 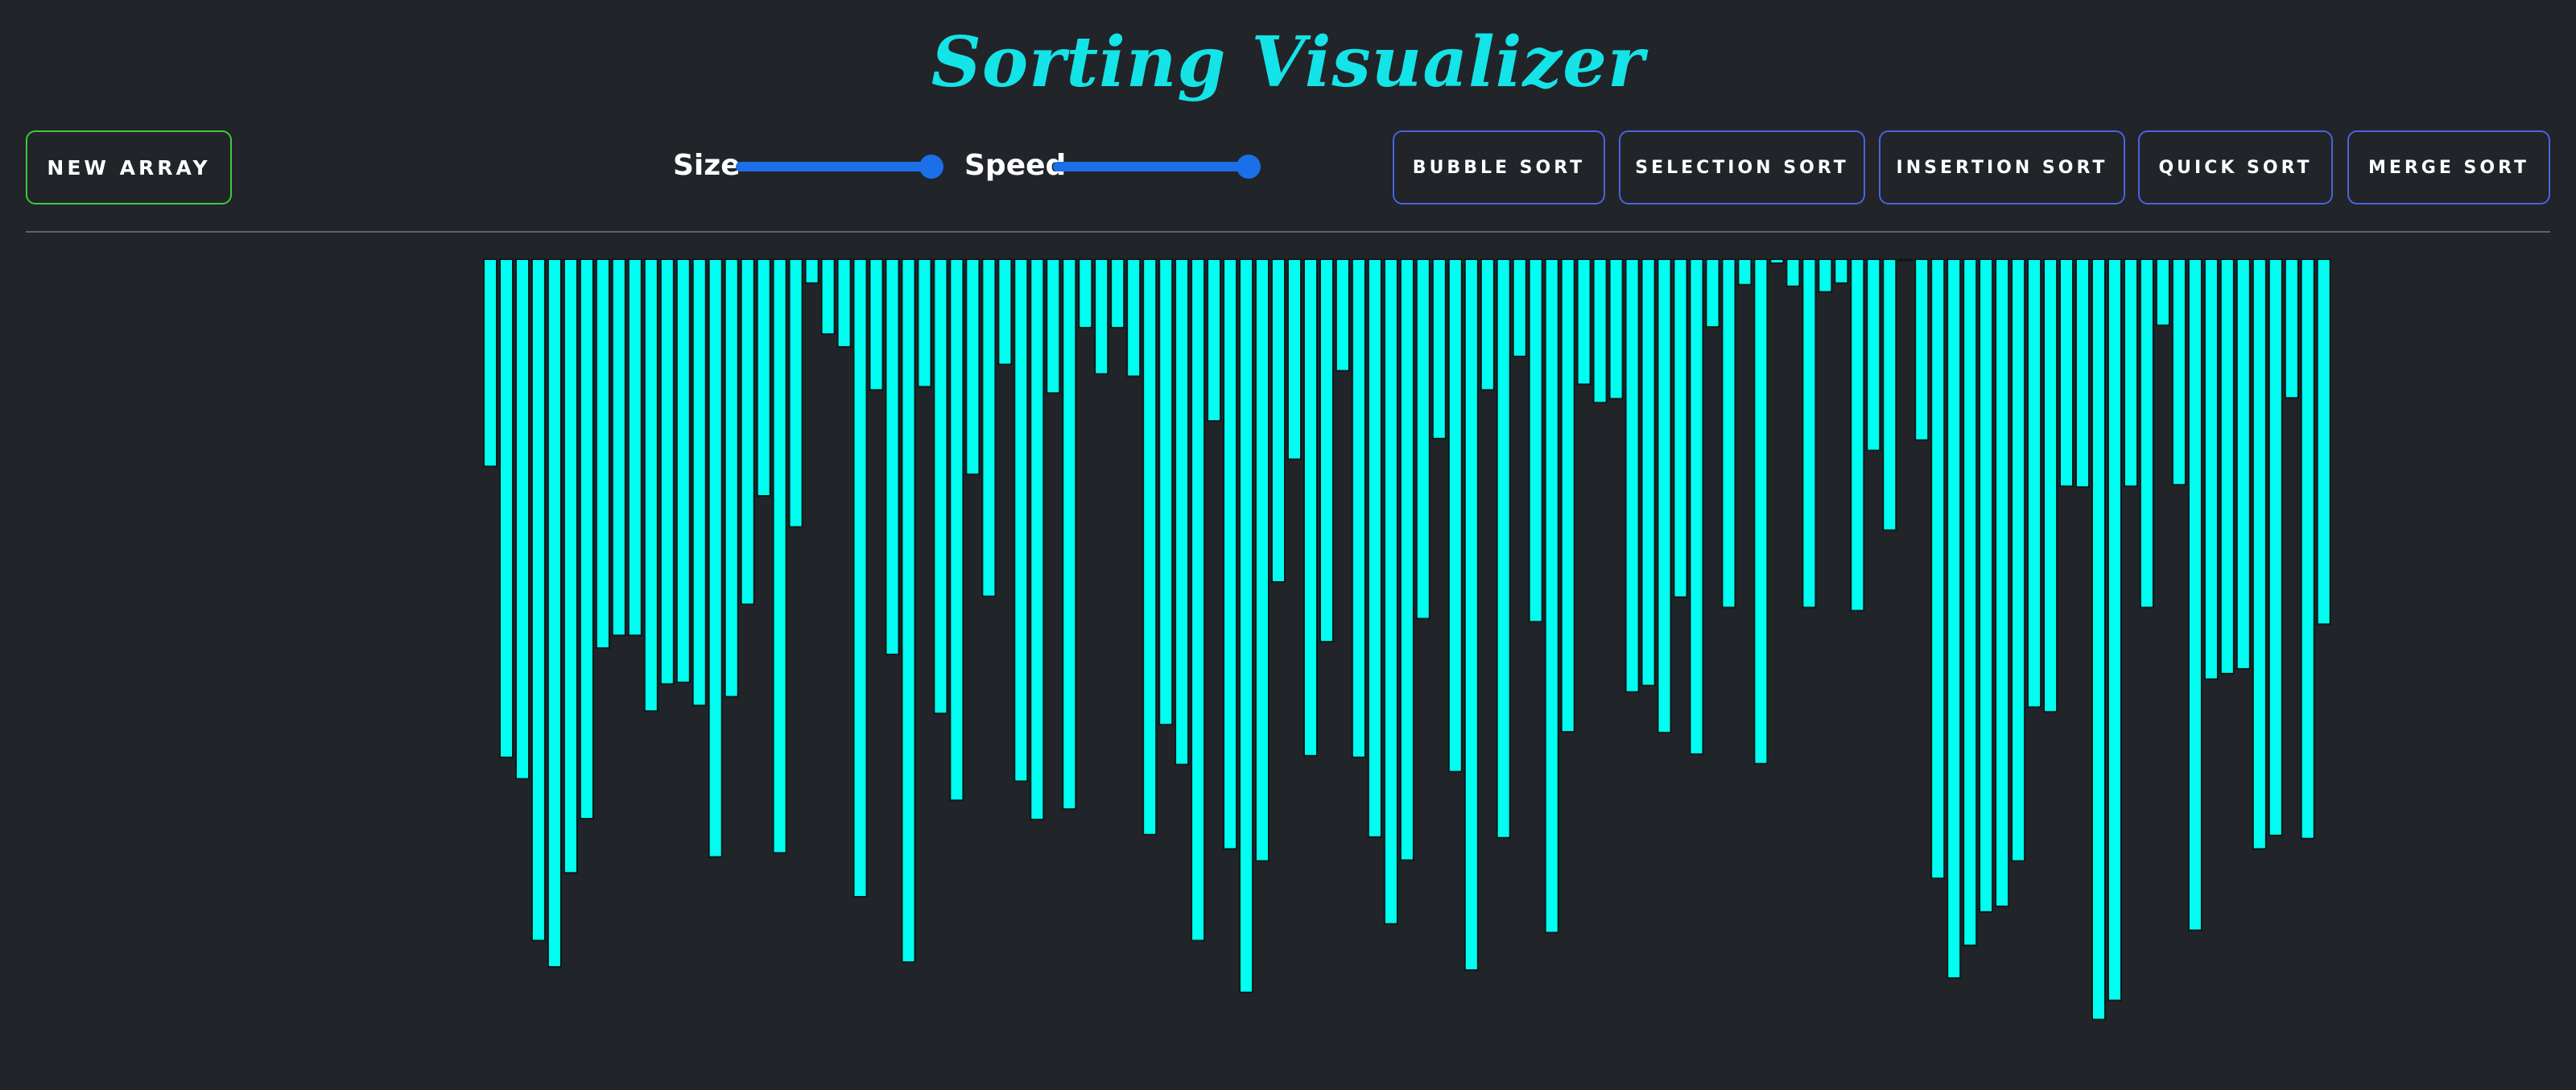 I want to click on page-title: Sorting Visualizer, so click(x=1288, y=62).